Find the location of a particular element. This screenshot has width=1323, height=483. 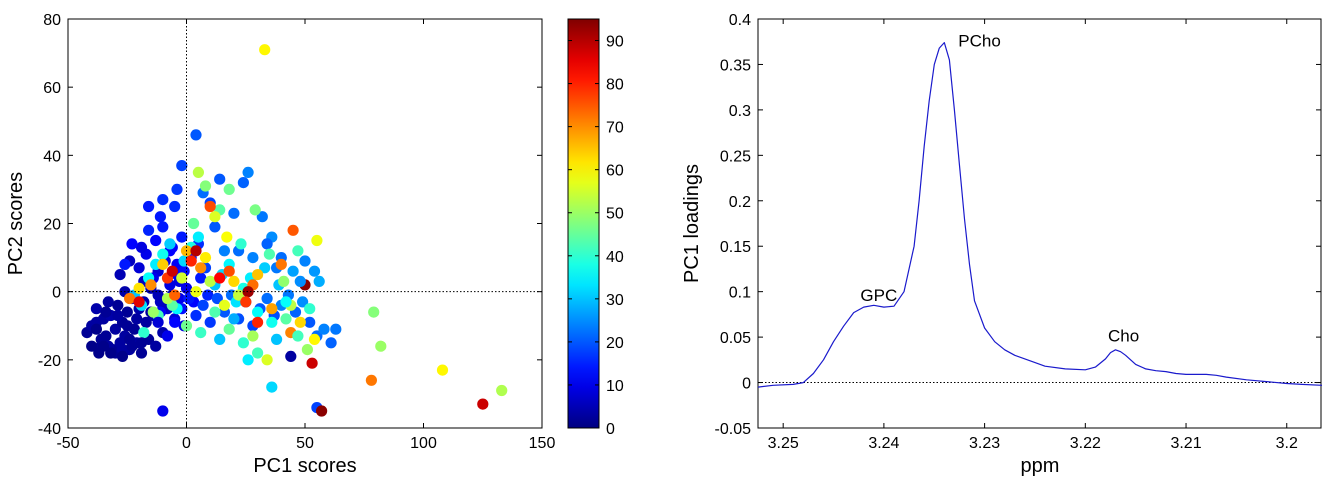

scatter-x-tick-label: 100 is located at coordinates (423, 443).